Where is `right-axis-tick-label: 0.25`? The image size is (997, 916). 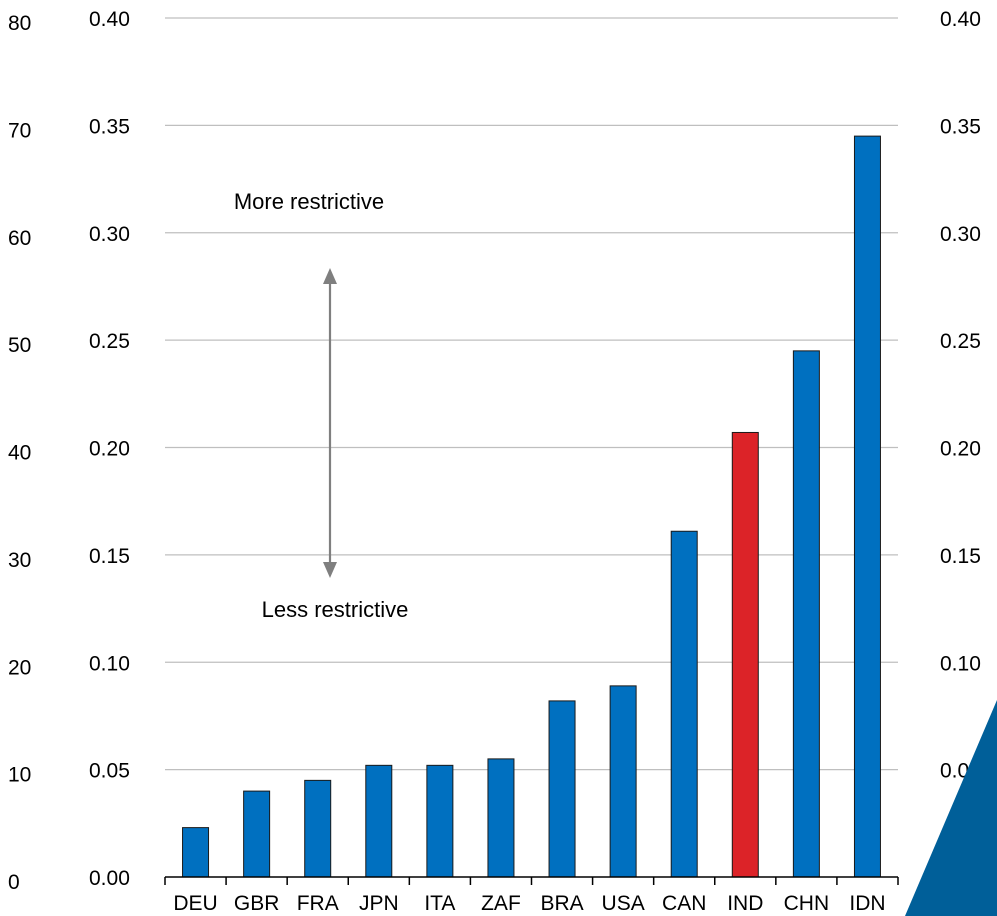 right-axis-tick-label: 0.25 is located at coordinates (960, 341).